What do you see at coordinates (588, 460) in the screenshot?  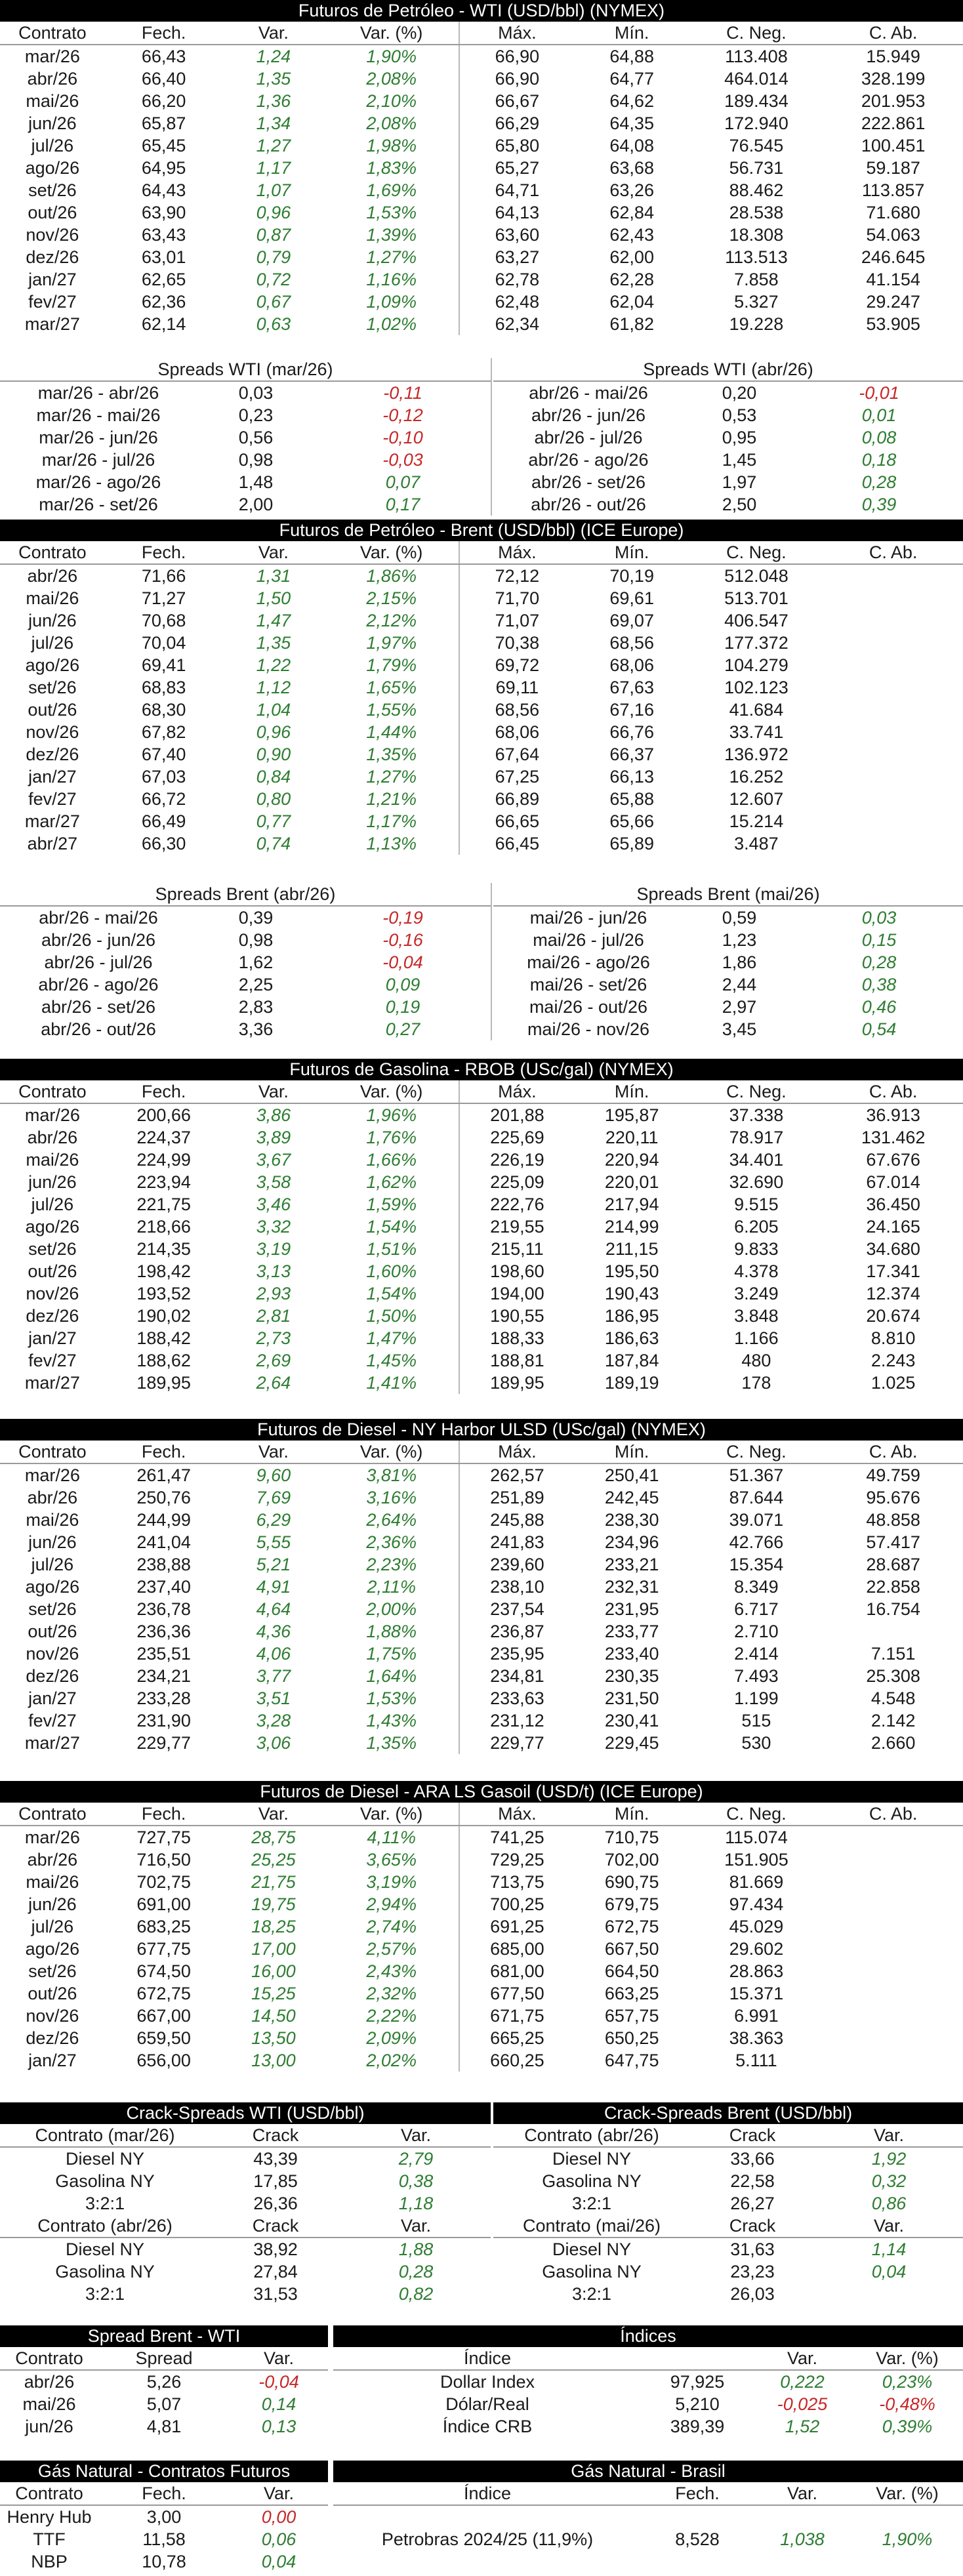 I see `spread-cell: abr/26 - ago/26` at bounding box center [588, 460].